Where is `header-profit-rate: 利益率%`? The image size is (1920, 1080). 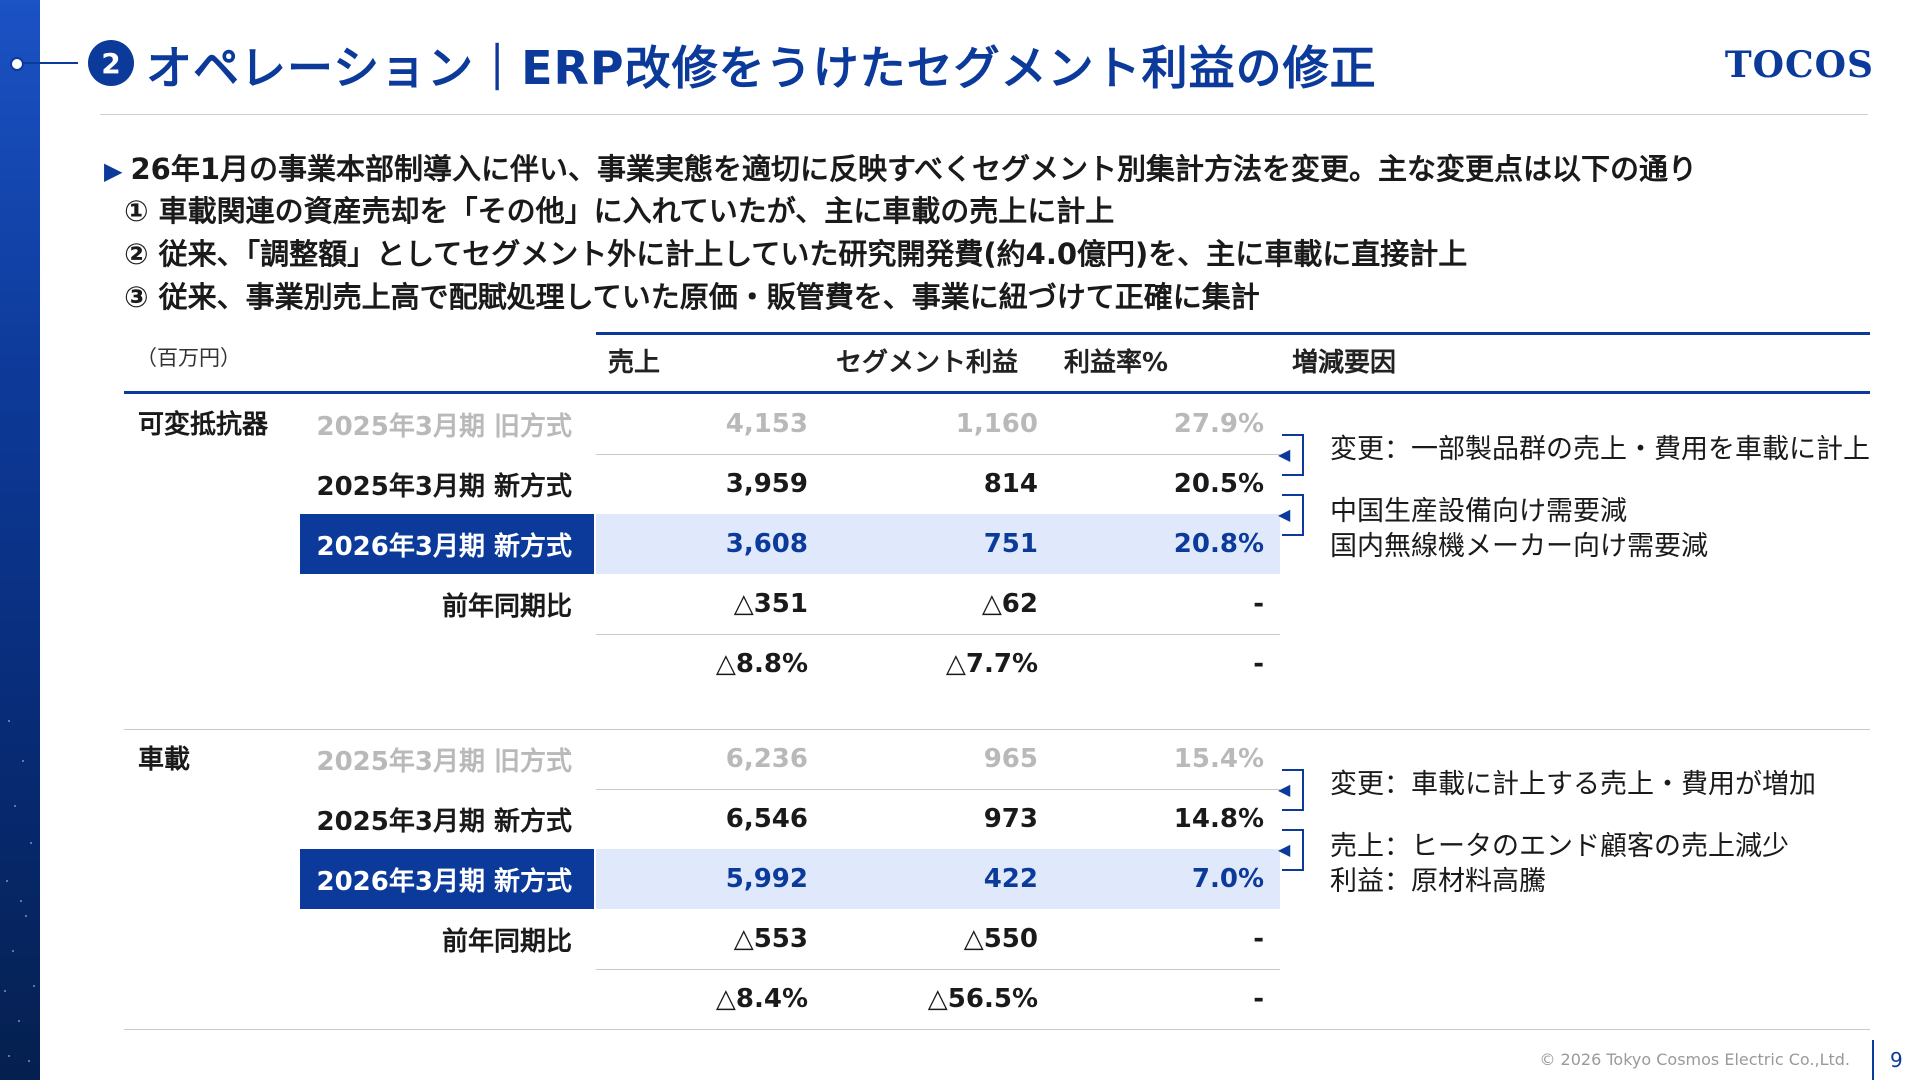 header-profit-rate: 利益率% is located at coordinates (1116, 363).